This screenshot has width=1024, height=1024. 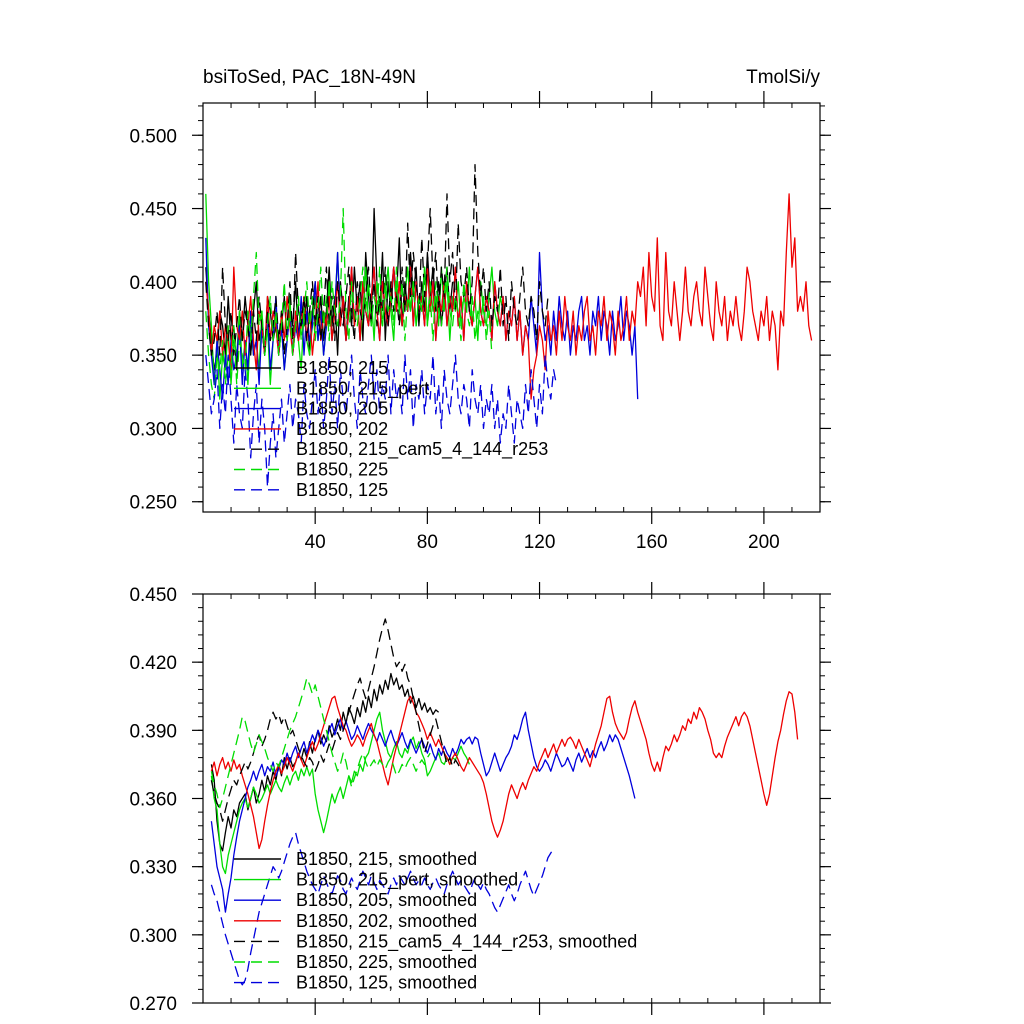 What do you see at coordinates (386, 921) in the screenshot?
I see `legend-label: B1850, 202, smoothed` at bounding box center [386, 921].